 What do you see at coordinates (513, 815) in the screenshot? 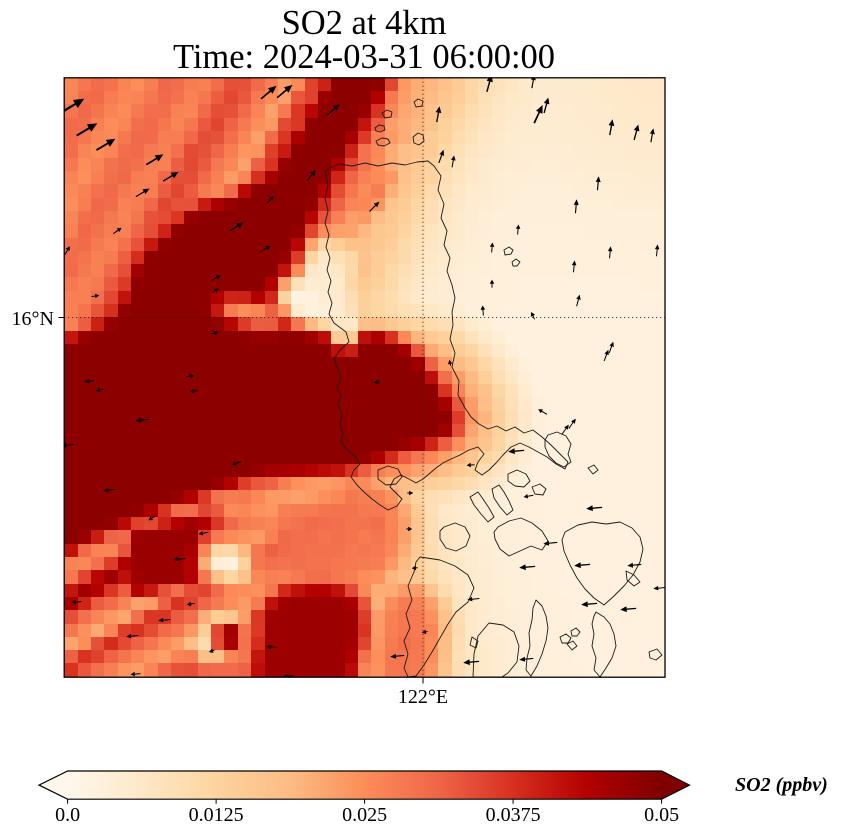
I see `svg-text: 0.0375` at bounding box center [513, 815].